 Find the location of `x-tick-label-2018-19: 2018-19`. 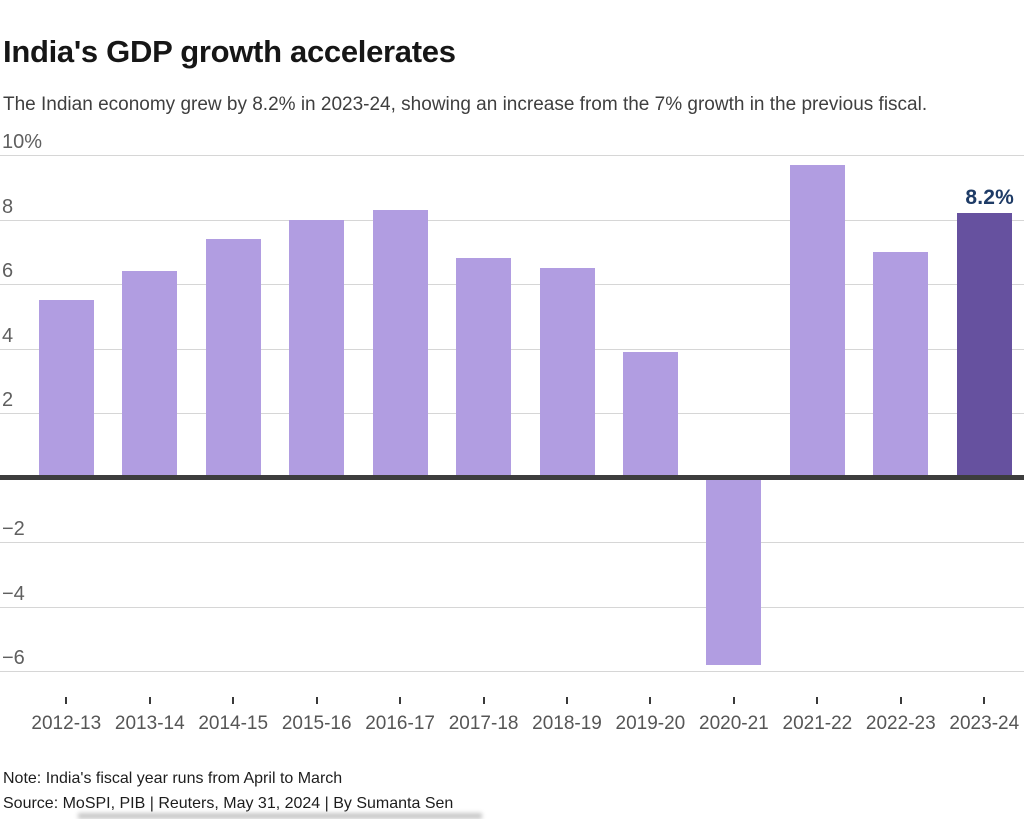

x-tick-label-2018-19: 2018-19 is located at coordinates (567, 723).